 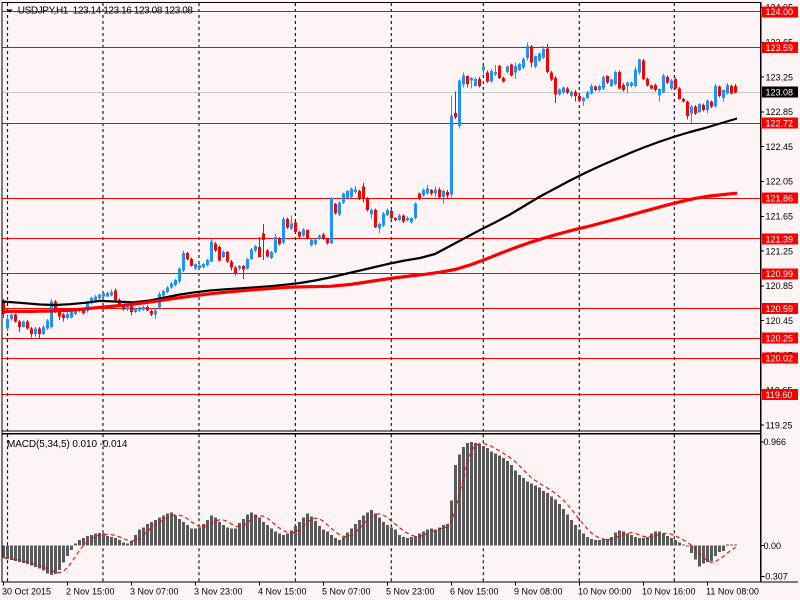 I want to click on svg-text: 0.966, so click(x=775, y=442).